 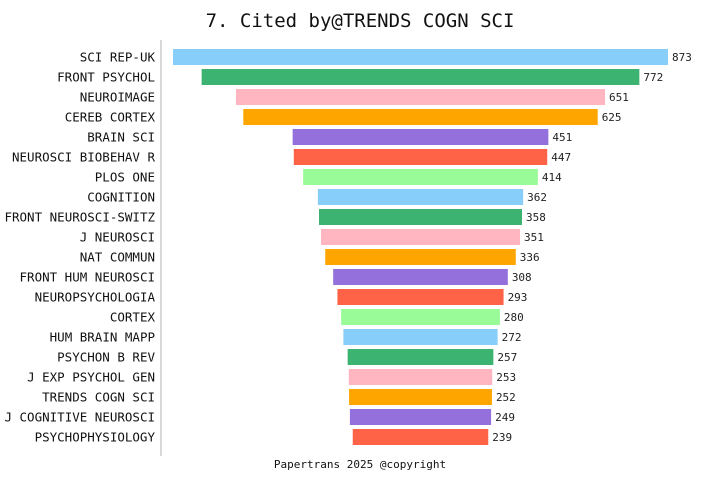 I want to click on category-label: NEUROIMAGE, so click(x=117, y=97).